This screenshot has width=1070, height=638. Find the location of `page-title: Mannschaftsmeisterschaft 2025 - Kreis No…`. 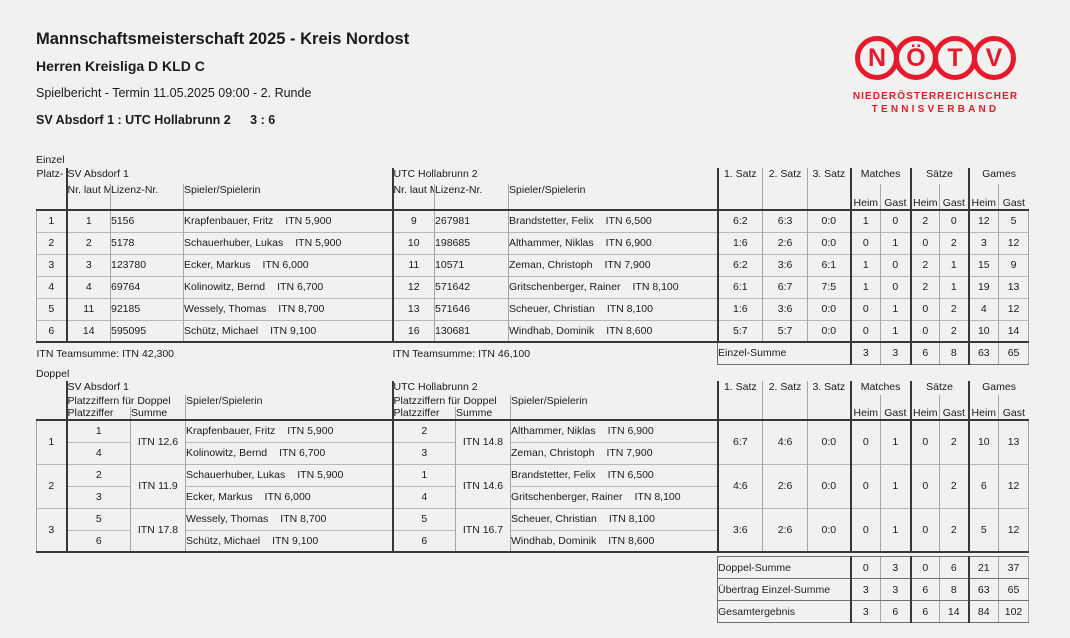

page-title: Mannschaftsmeisterschaft 2025 - Kreis No… is located at coordinates (223, 39).